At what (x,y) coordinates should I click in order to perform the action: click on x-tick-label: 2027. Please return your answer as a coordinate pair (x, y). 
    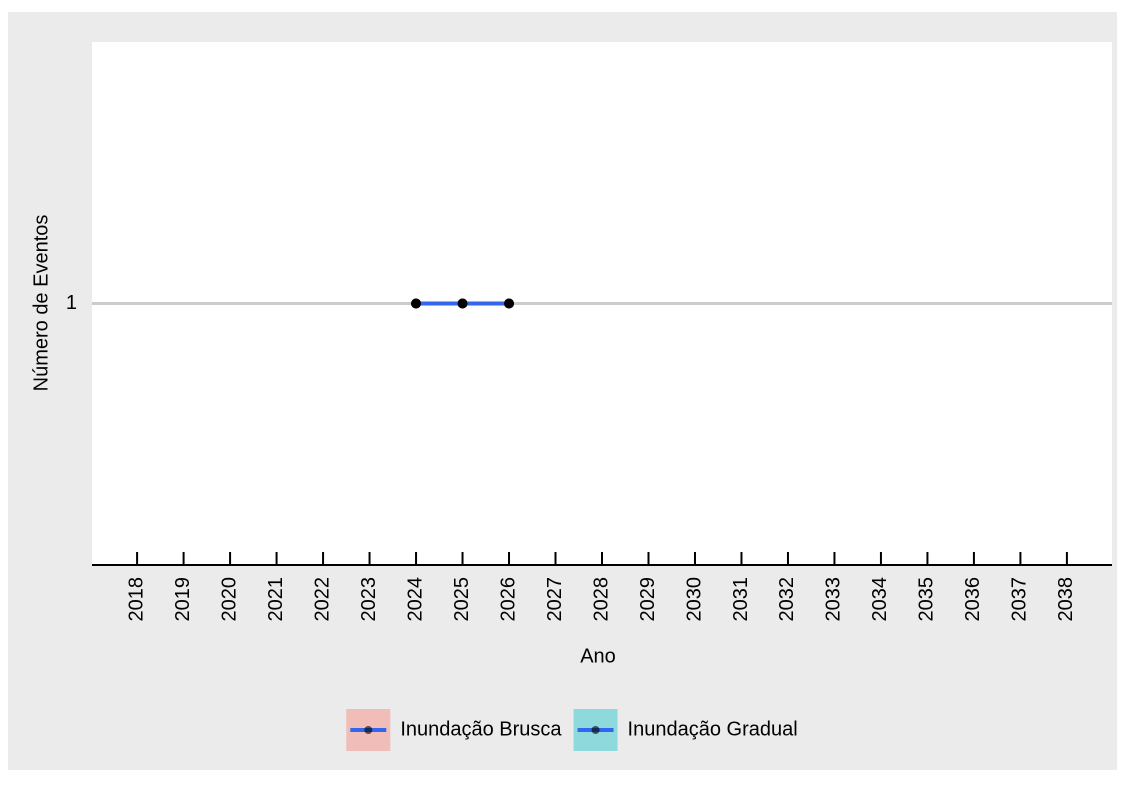
    Looking at the image, I should click on (555, 599).